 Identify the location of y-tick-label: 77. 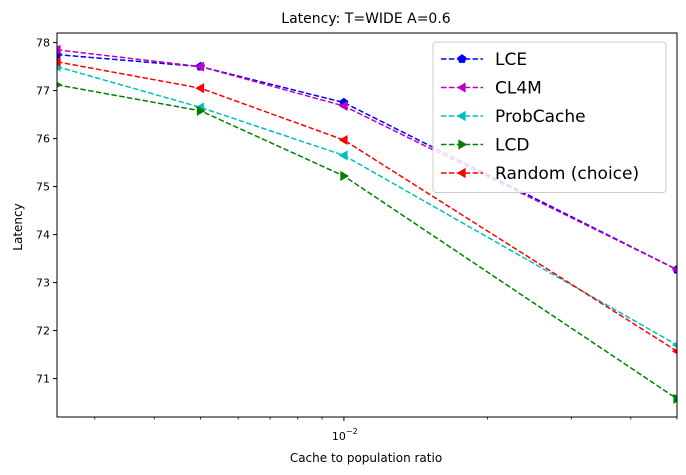
(43, 91).